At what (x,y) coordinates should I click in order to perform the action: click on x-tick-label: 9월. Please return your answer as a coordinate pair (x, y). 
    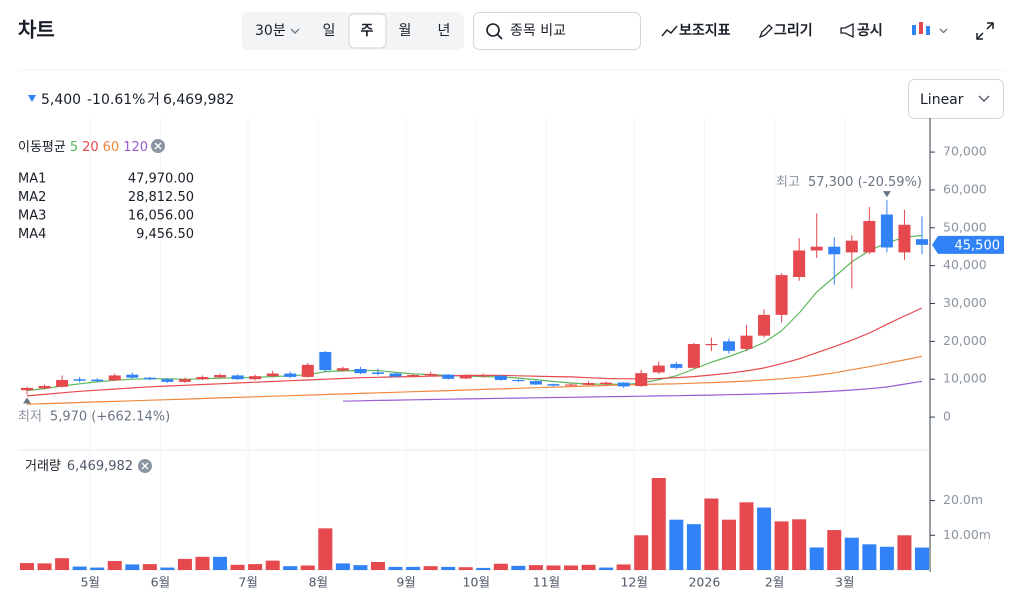
    Looking at the image, I should click on (405, 582).